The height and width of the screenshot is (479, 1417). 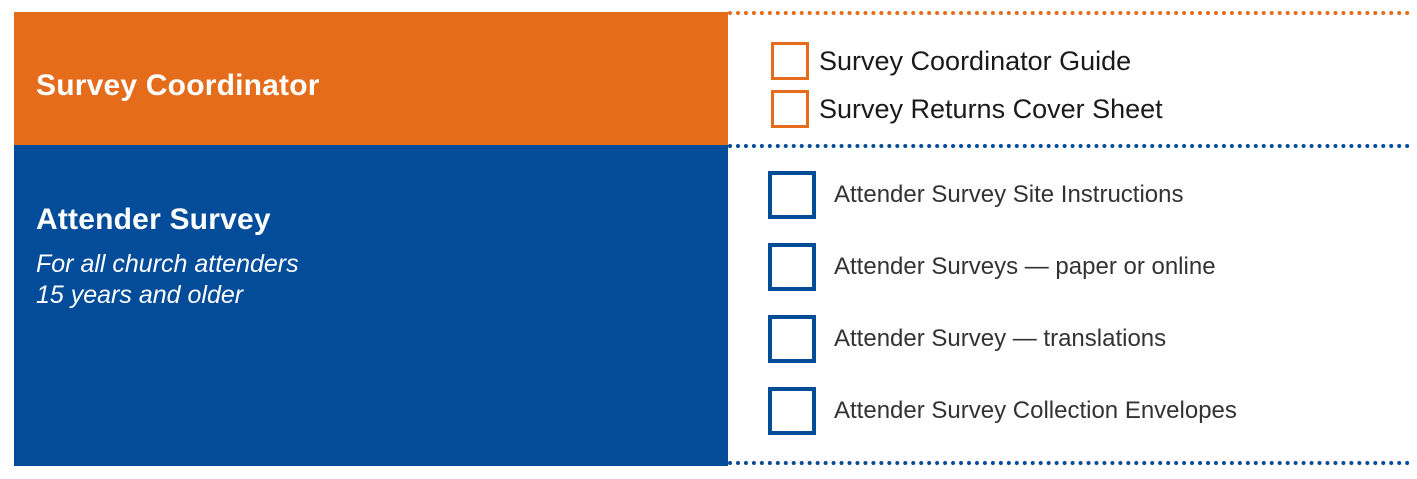 I want to click on checklist-item-collection-envelopes: Attender Survey Collection Envelopes, so click(x=1002, y=411).